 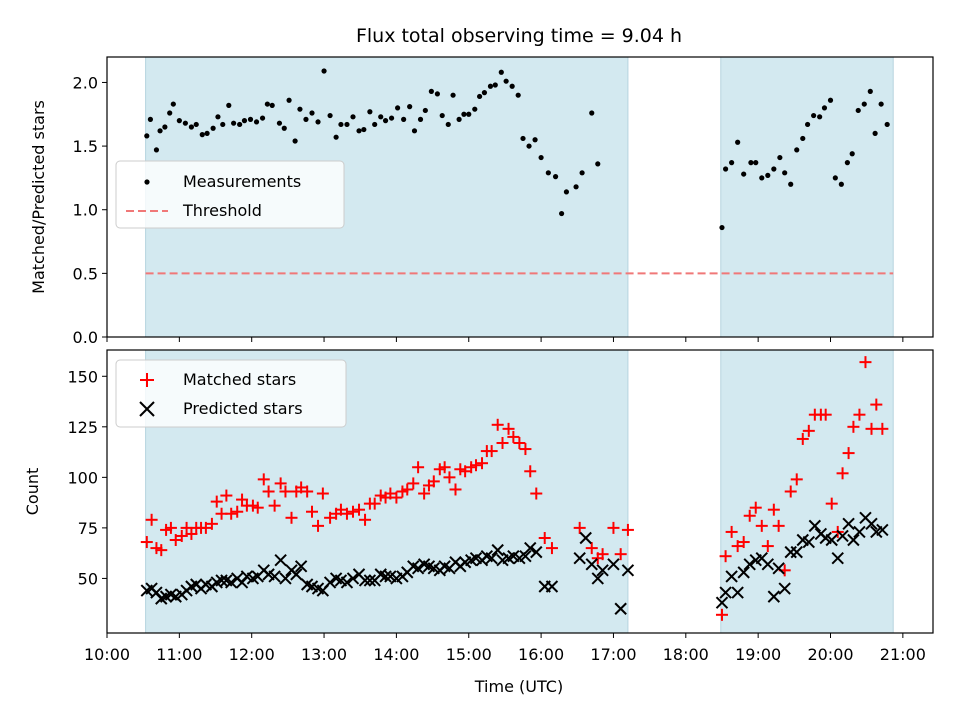 What do you see at coordinates (82, 427) in the screenshot?
I see `y-tick-label: 125` at bounding box center [82, 427].